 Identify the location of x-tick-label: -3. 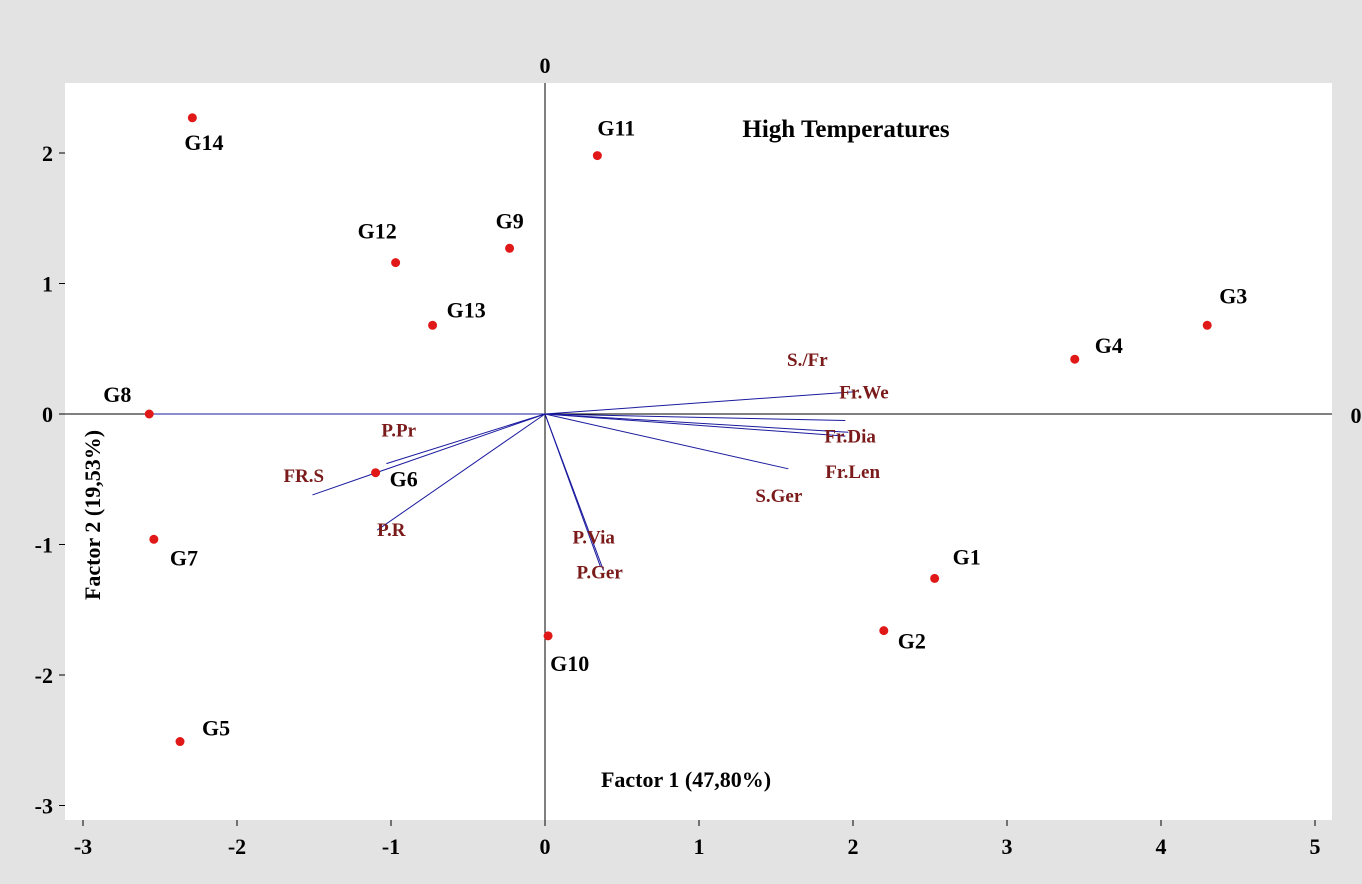
(83, 846).